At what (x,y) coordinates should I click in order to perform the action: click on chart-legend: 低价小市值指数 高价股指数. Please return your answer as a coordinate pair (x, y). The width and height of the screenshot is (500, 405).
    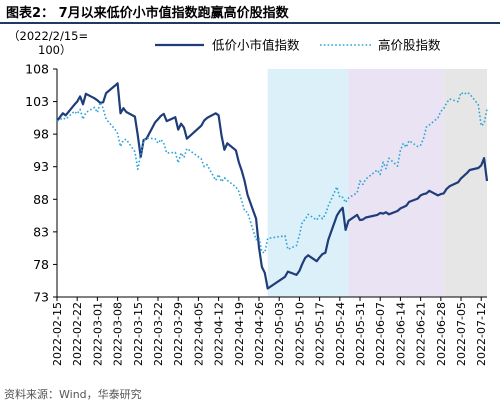
    Looking at the image, I should click on (298, 45).